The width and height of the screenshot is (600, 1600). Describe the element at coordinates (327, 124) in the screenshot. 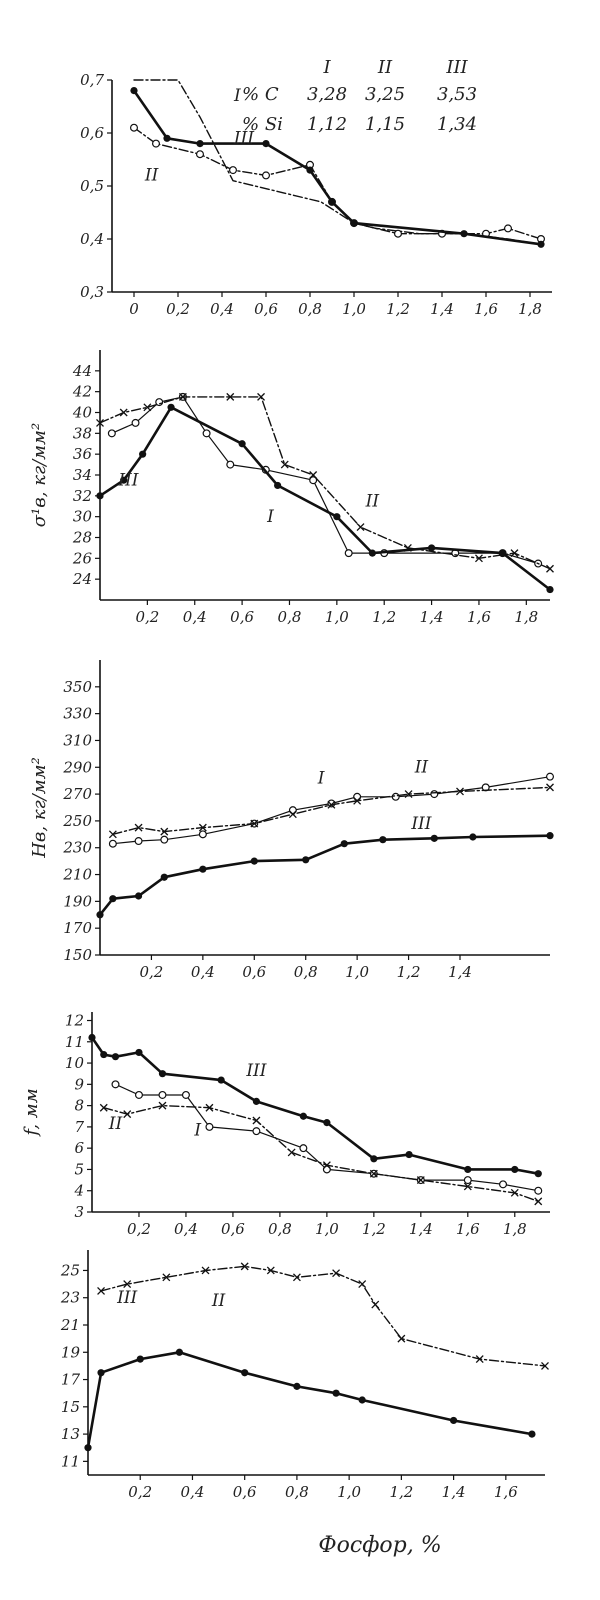

I see `table-si-I: 1,12` at that location.